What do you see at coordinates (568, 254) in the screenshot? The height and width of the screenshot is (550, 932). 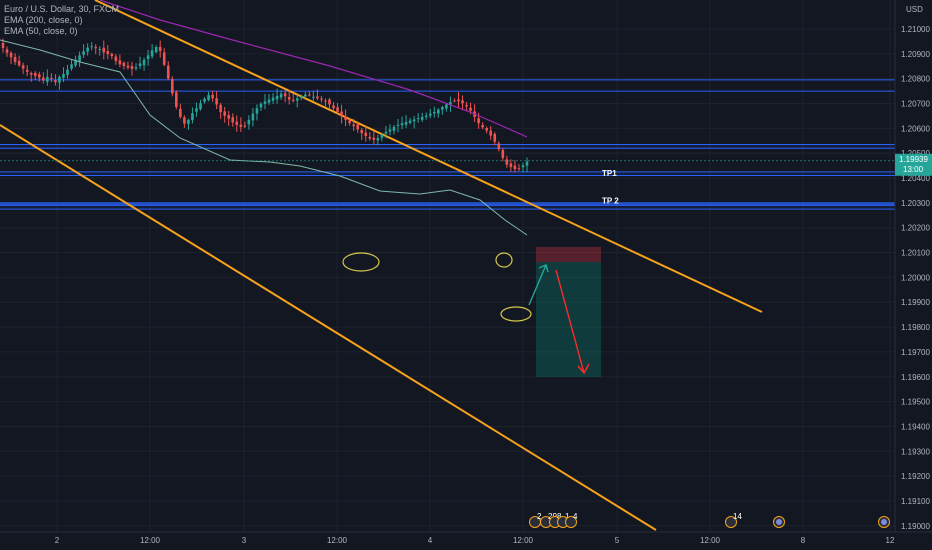 I see `stop-loss-zone` at bounding box center [568, 254].